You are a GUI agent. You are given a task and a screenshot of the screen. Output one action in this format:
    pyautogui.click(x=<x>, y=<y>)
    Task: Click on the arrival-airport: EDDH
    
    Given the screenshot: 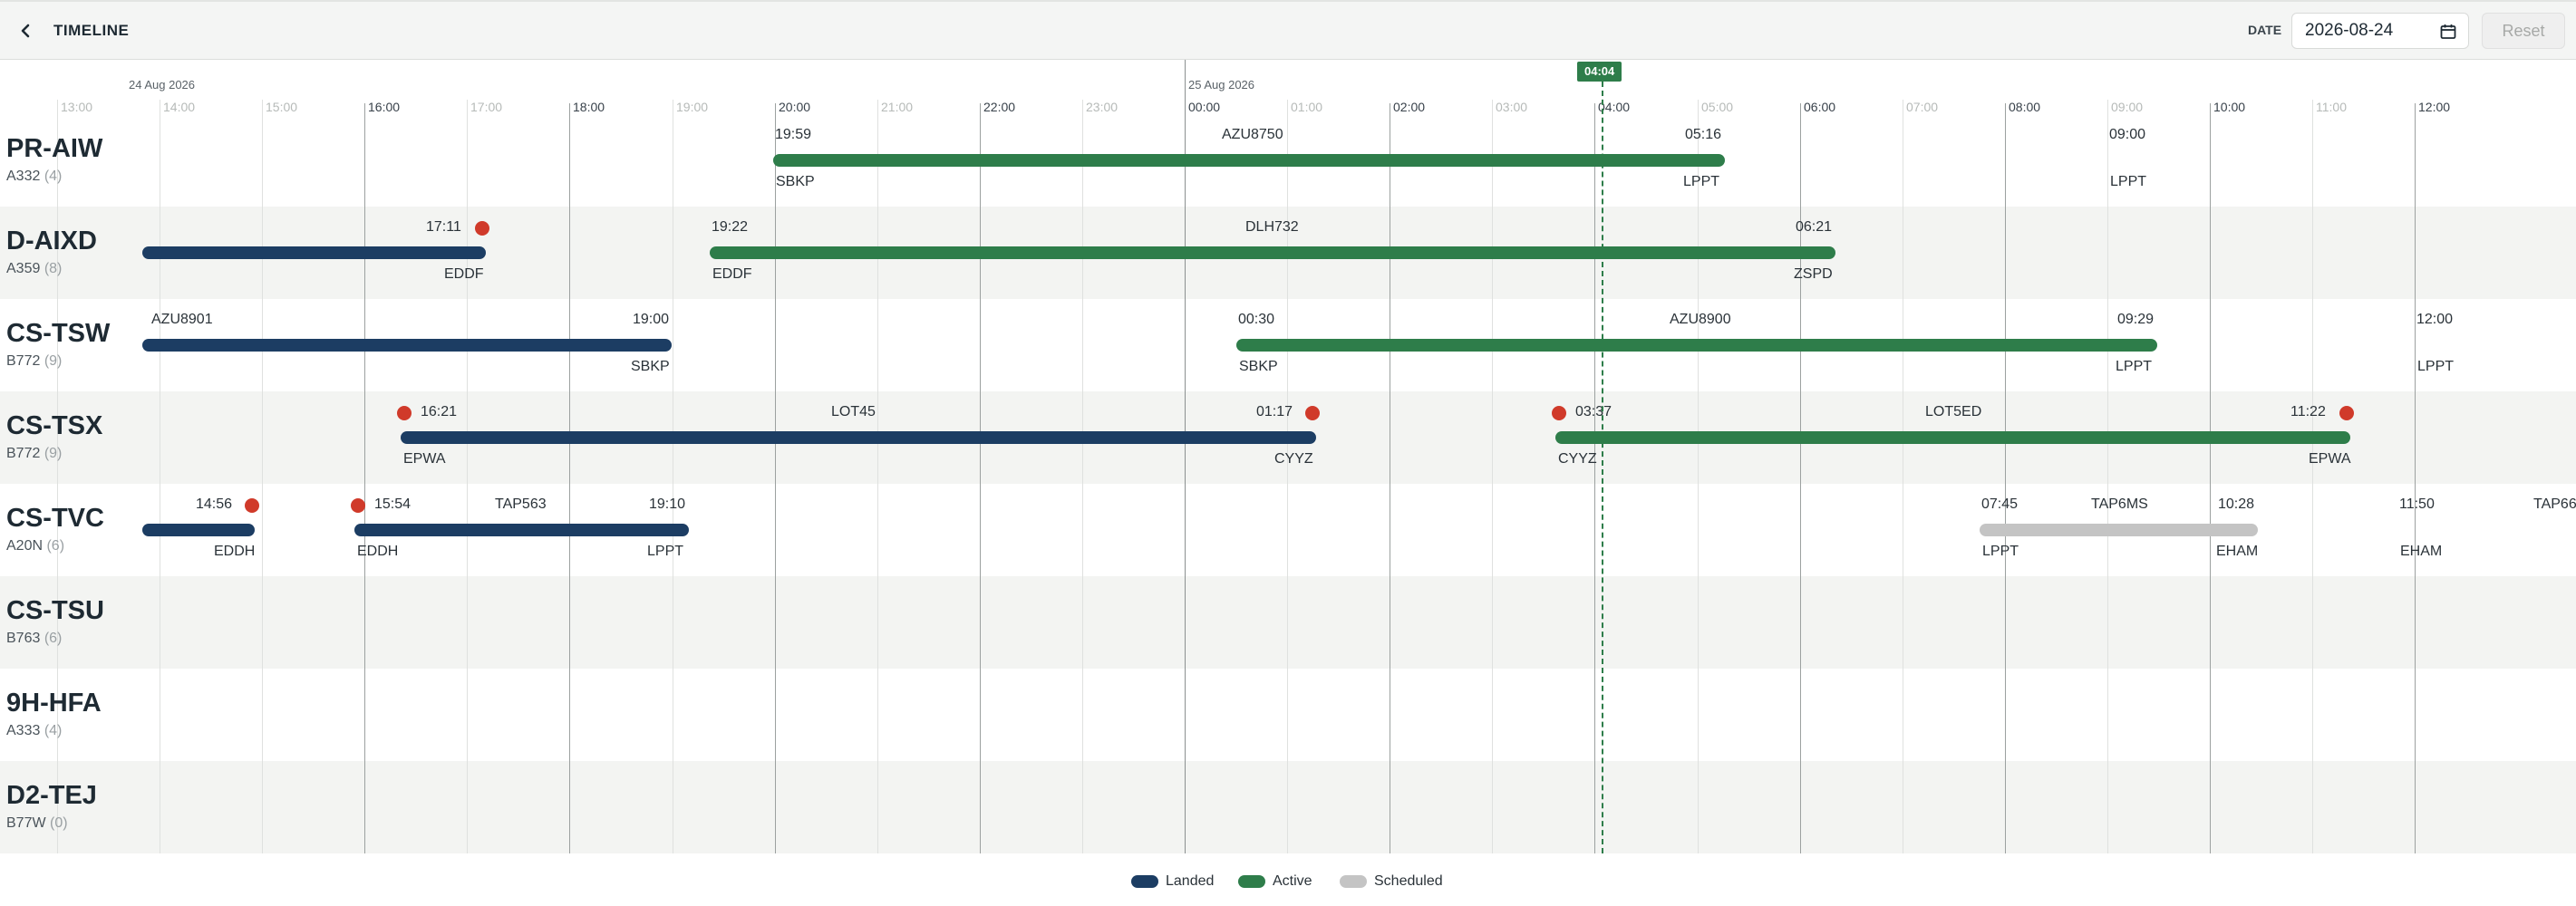 What is the action you would take?
    pyautogui.click(x=235, y=552)
    